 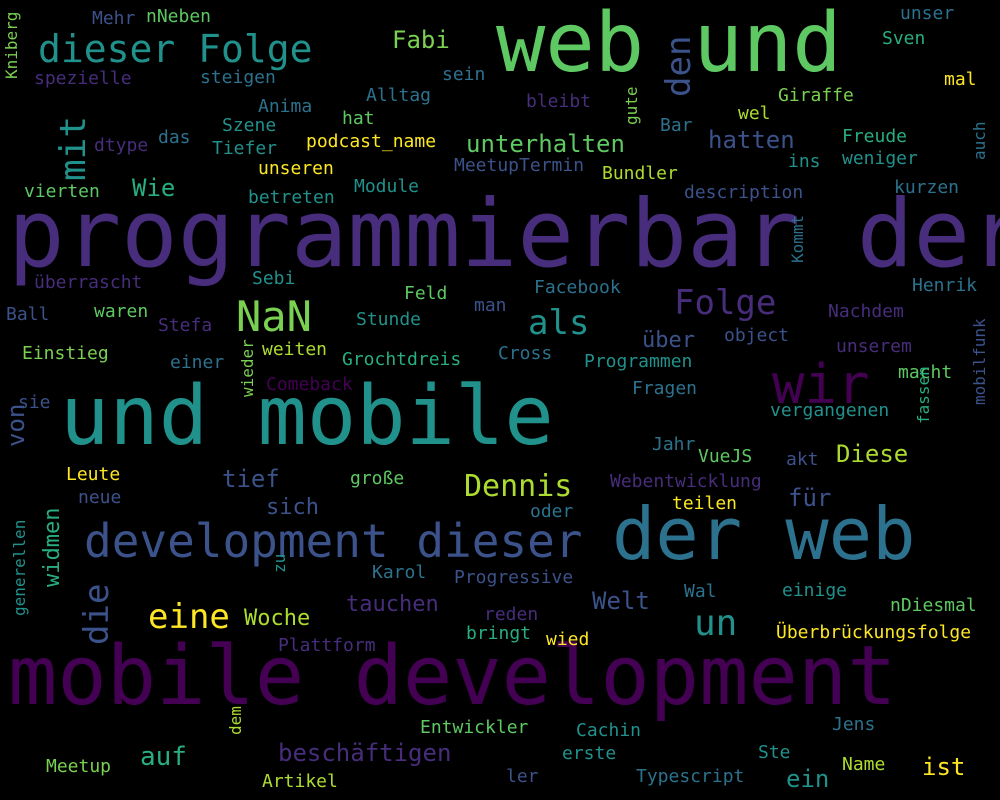 I want to click on word-weniger: weniger, so click(x=880, y=158).